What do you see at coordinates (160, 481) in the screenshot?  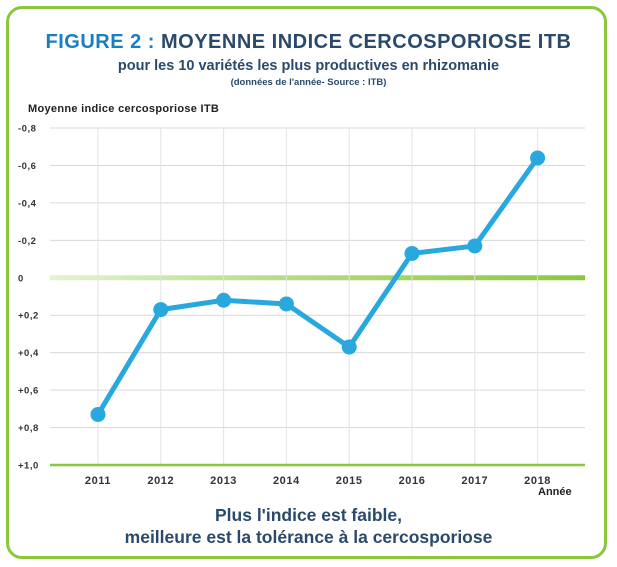 I see `x-tick-label: 2012` at bounding box center [160, 481].